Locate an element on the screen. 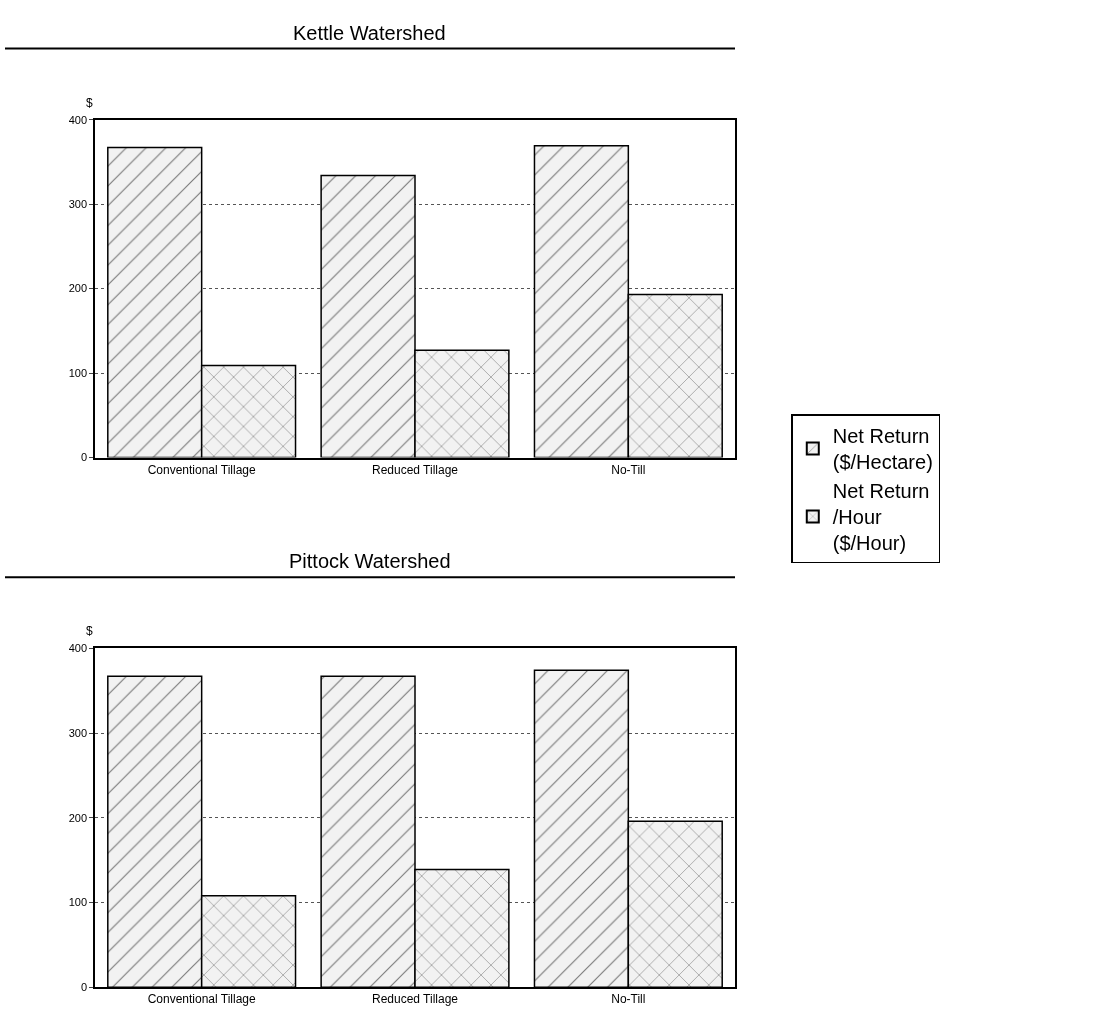 Image resolution: width=1099 pixels, height=1018 pixels. text: Net Return ($/Hectare) is located at coordinates (882, 449).